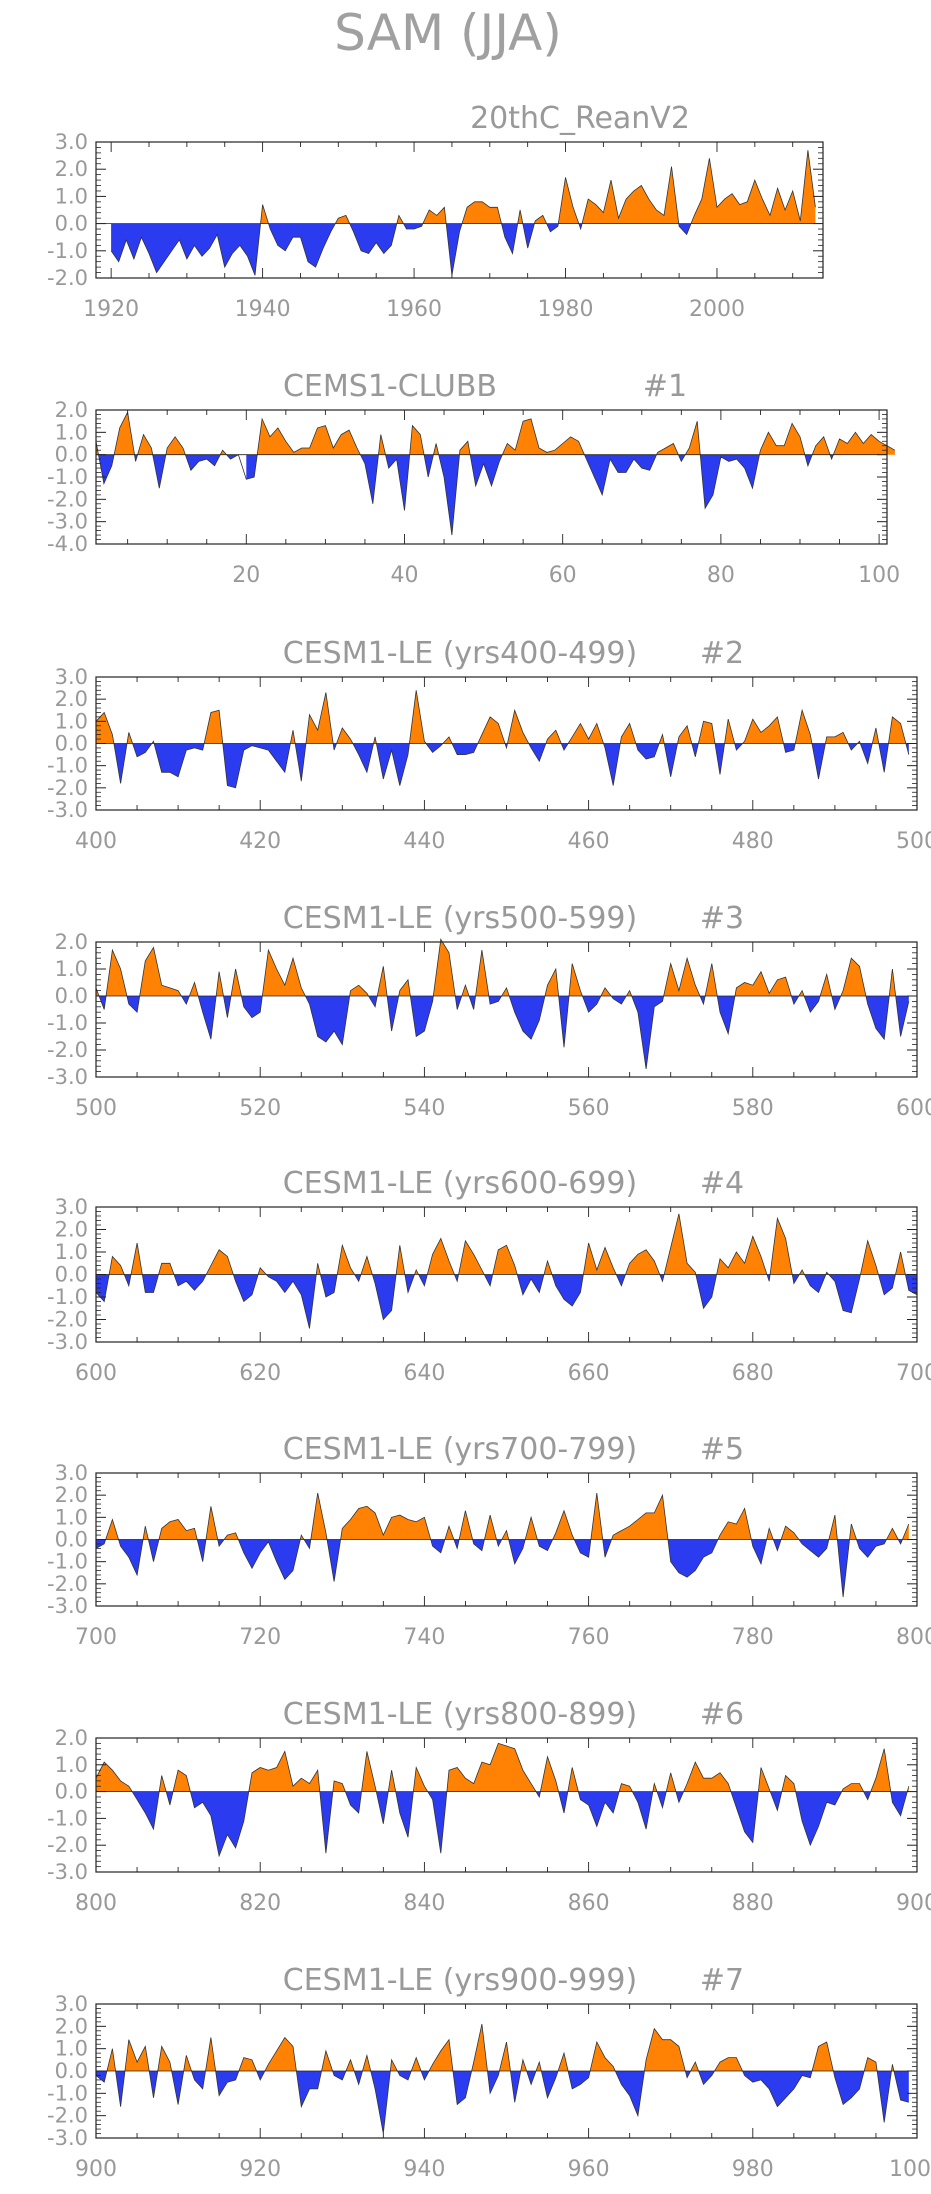 Image resolution: width=931 pixels, height=2194 pixels. What do you see at coordinates (753, 1108) in the screenshot?
I see `x-tick-label: 580` at bounding box center [753, 1108].